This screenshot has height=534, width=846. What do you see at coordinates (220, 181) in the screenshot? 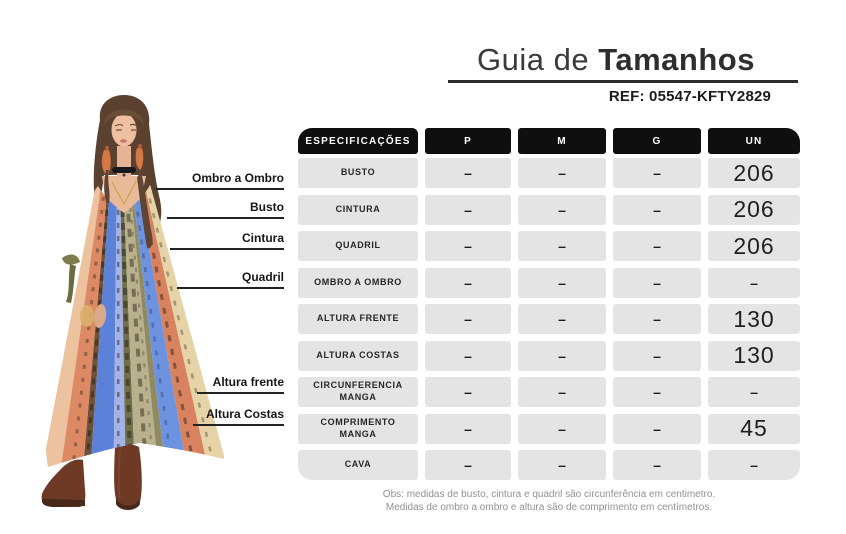
I see `measure-label-ombro-a-ombro: Ombro a Ombro` at bounding box center [220, 181].